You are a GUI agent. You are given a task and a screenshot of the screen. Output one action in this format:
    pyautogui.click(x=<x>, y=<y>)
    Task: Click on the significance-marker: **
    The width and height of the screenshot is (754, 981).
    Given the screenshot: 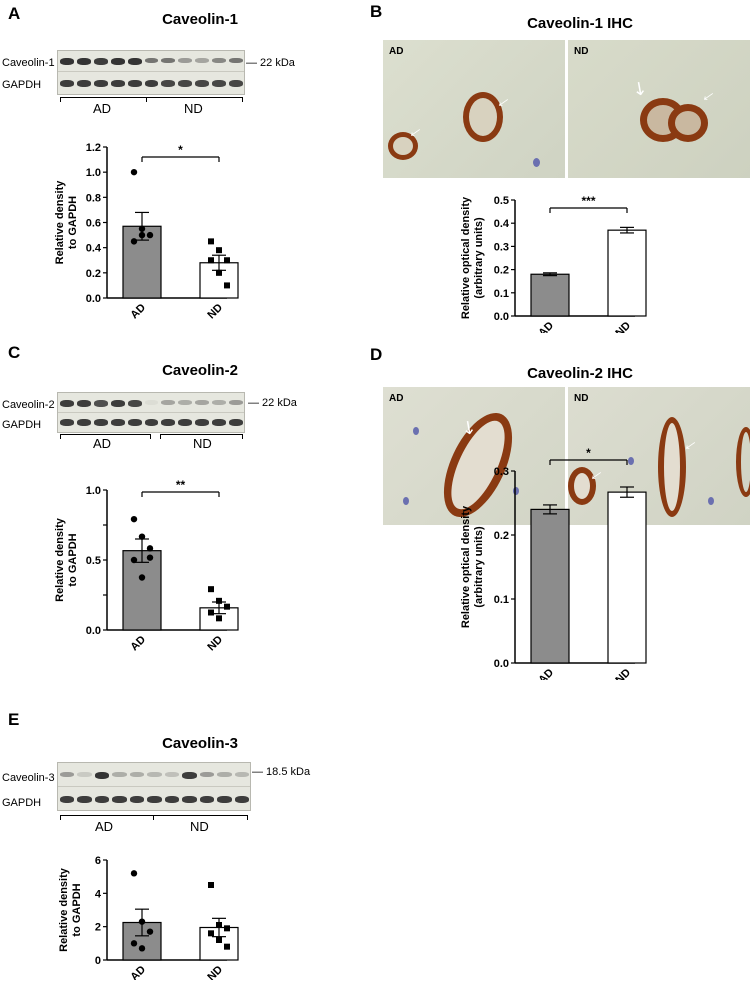 What is the action you would take?
    pyautogui.click(x=181, y=486)
    